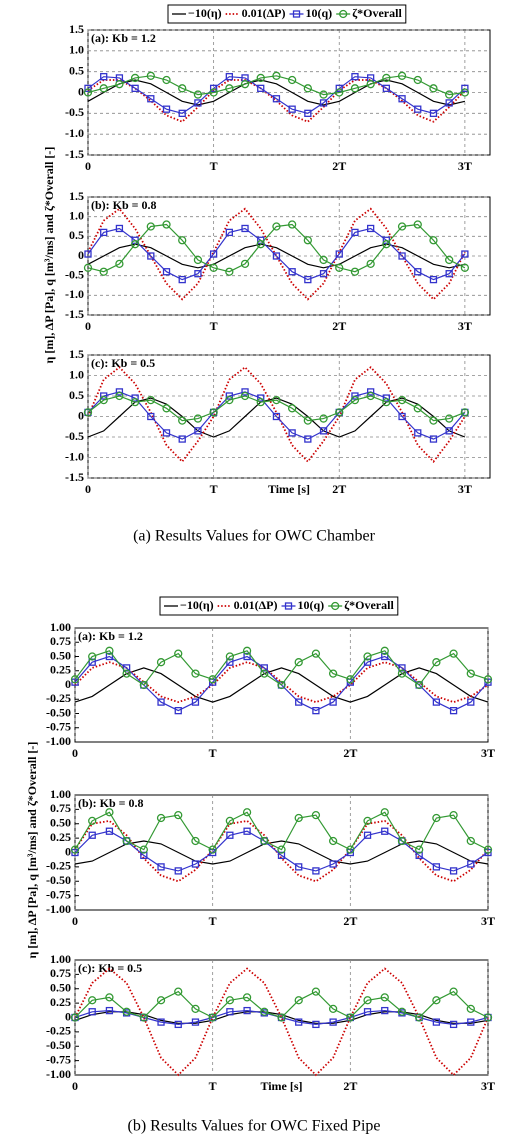 The image size is (508, 1144). I want to click on y-tick-label: 0.50, so click(60, 988).